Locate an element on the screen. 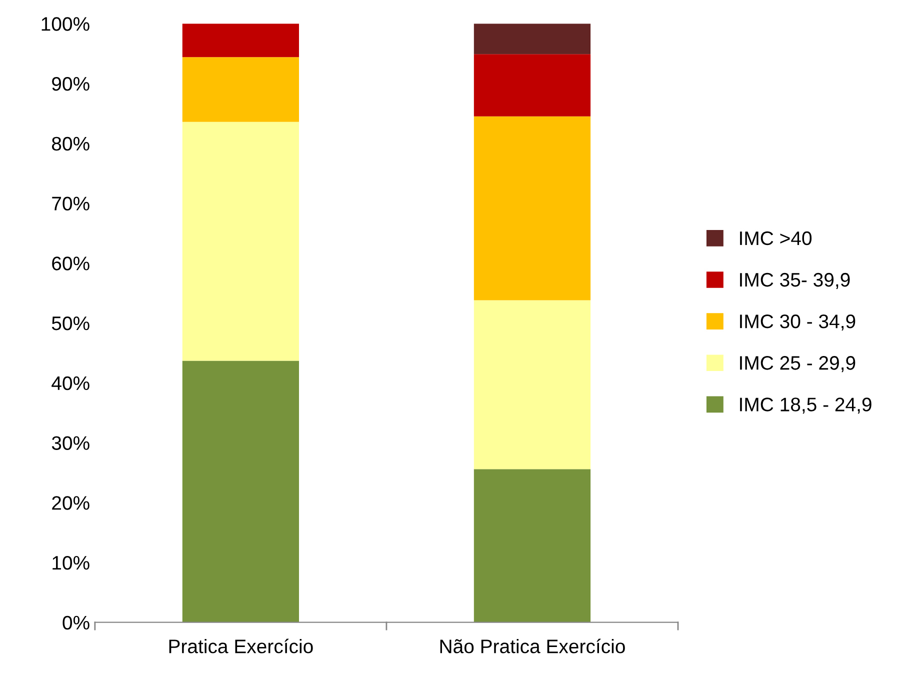  y-tick-label: 80% is located at coordinates (71, 143).